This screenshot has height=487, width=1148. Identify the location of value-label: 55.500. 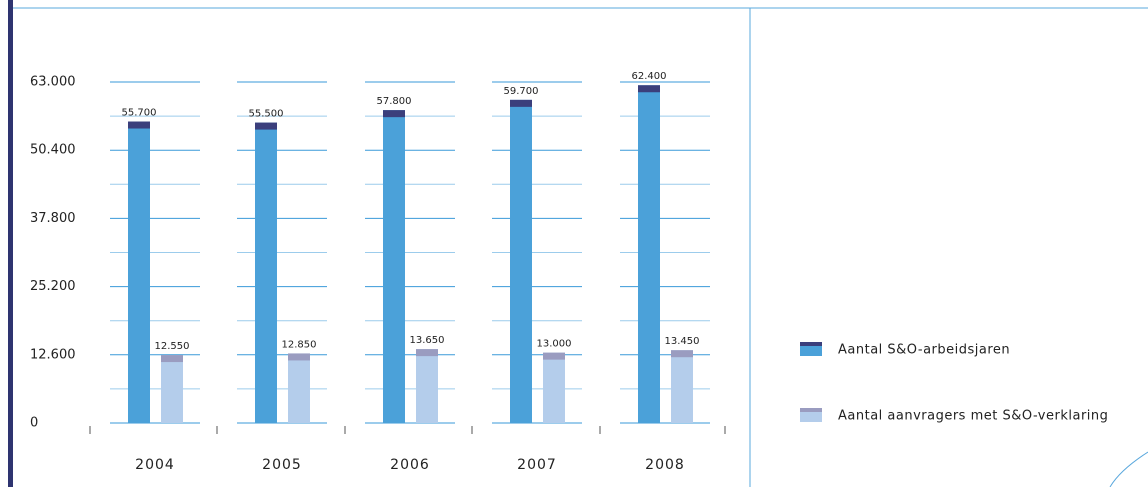
(266, 114).